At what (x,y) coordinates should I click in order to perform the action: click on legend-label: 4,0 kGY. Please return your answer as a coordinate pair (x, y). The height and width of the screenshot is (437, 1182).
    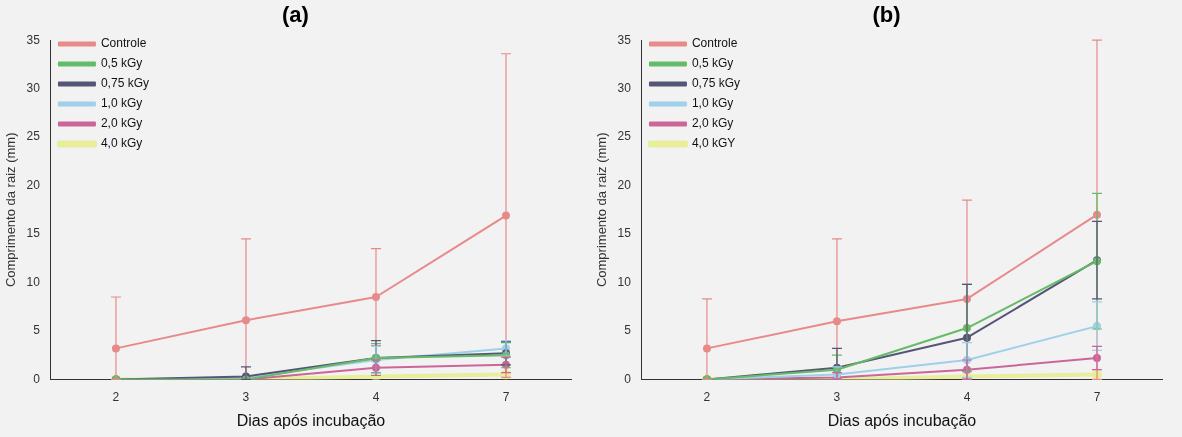
    Looking at the image, I should click on (713, 143).